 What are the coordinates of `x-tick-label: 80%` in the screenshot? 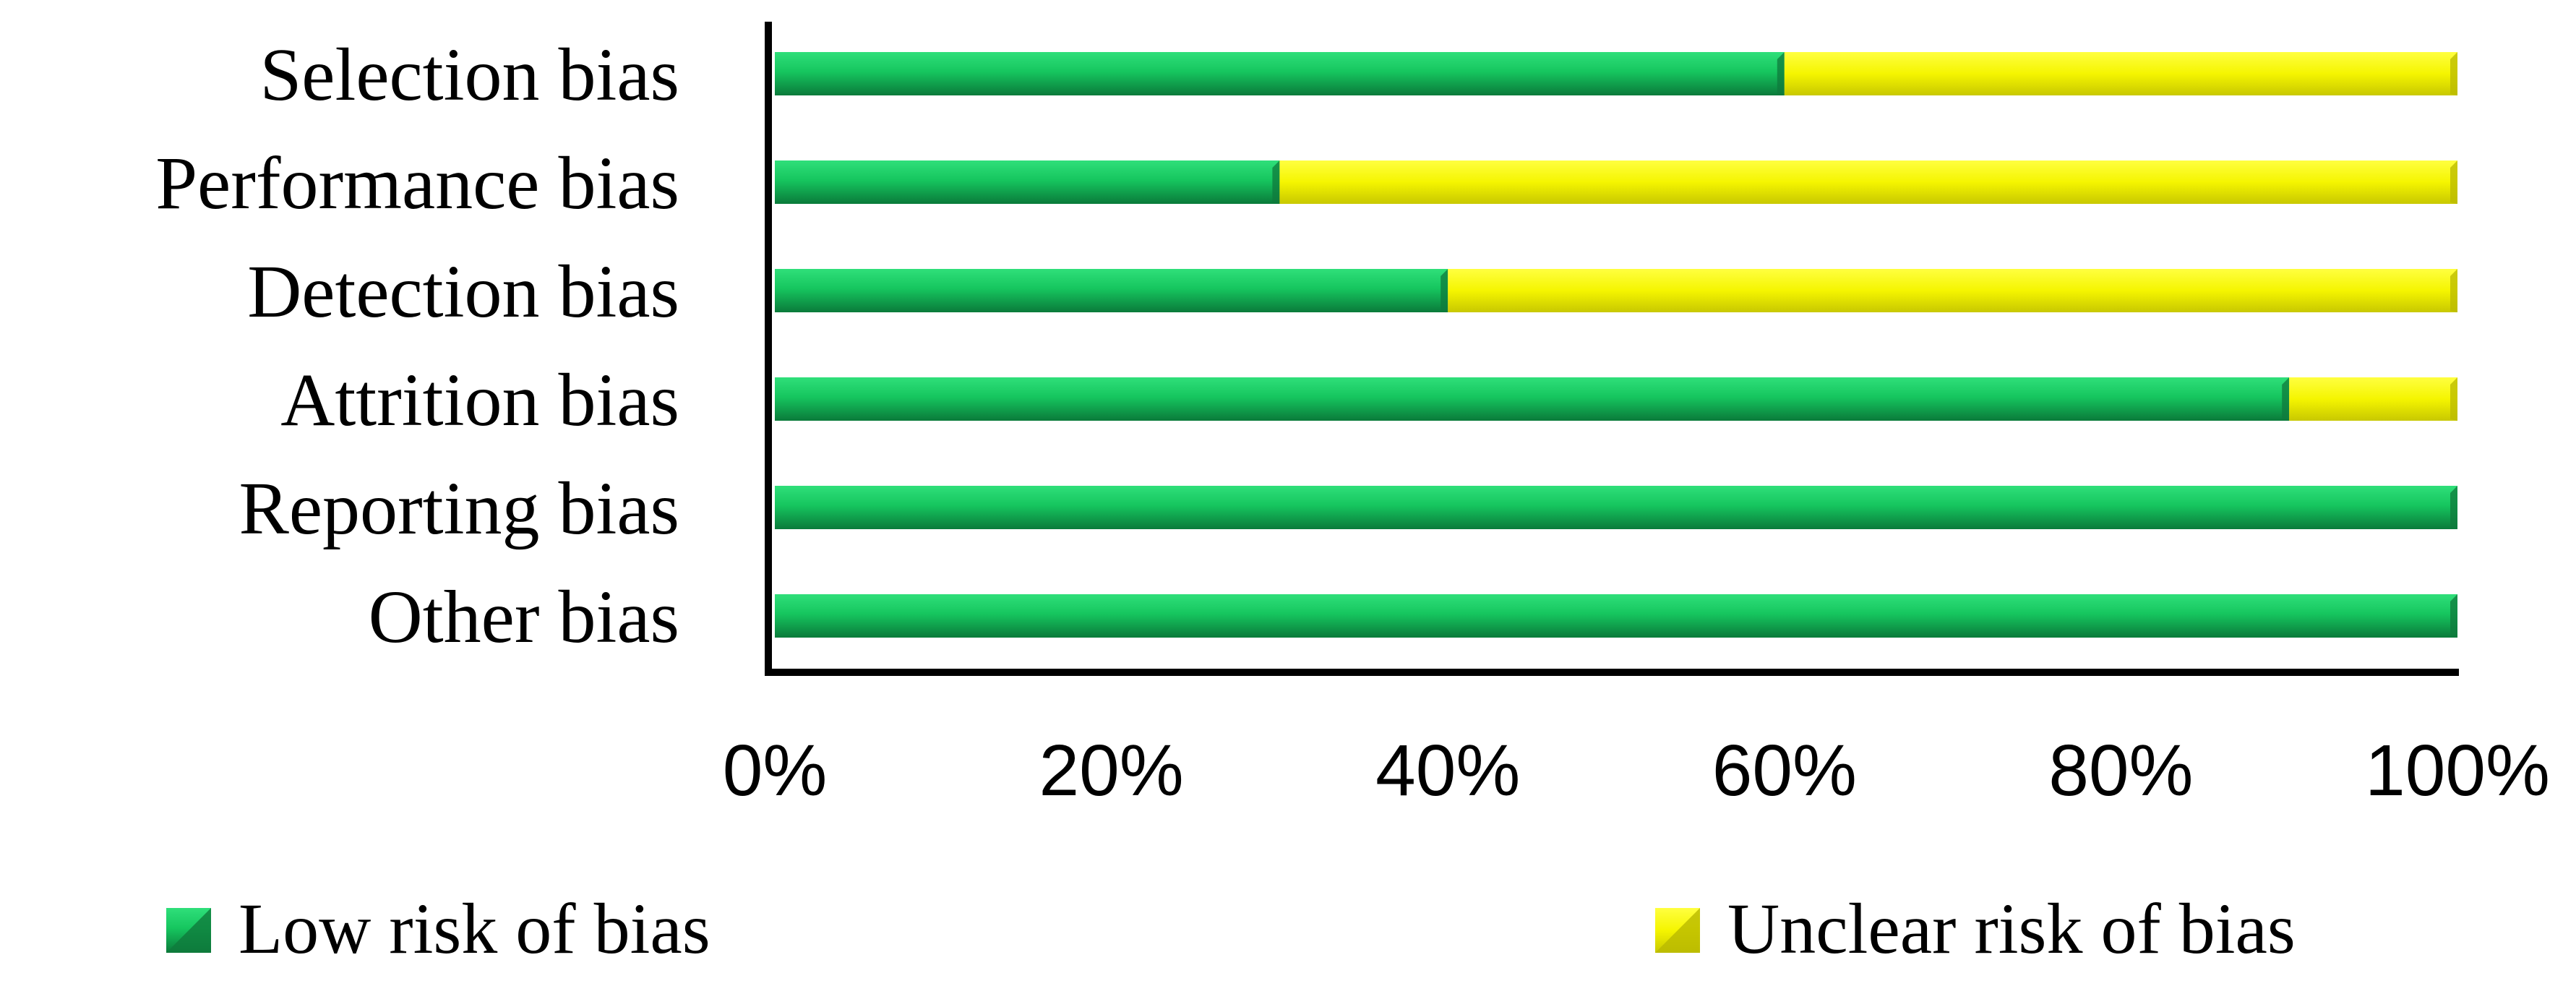 It's located at (2121, 770).